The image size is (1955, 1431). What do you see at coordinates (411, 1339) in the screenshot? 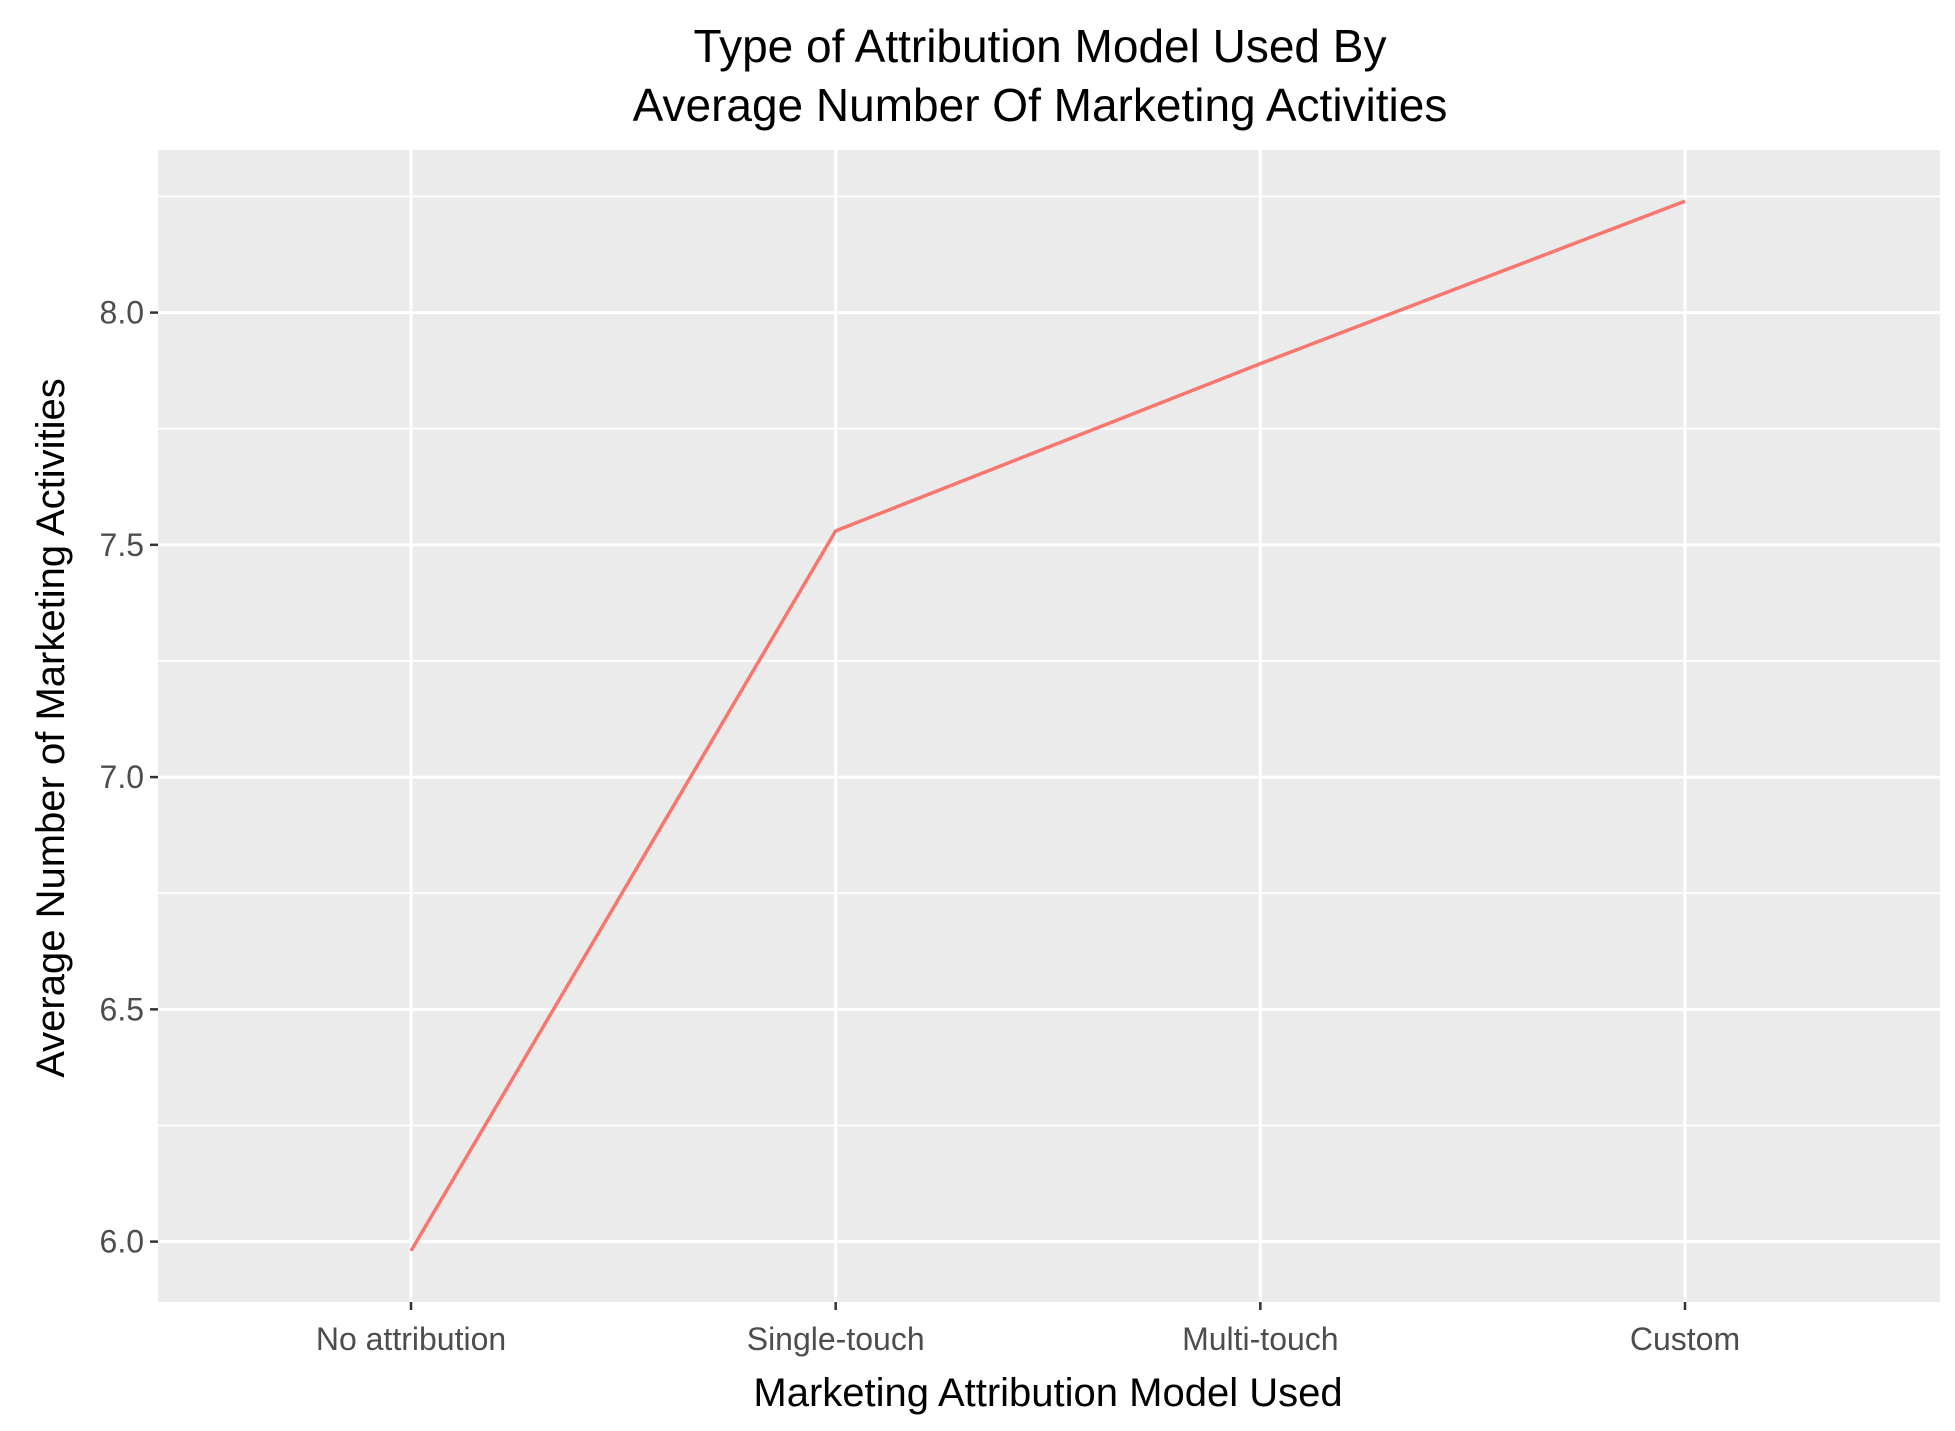
I see `x-tick-label: No attribution` at bounding box center [411, 1339].